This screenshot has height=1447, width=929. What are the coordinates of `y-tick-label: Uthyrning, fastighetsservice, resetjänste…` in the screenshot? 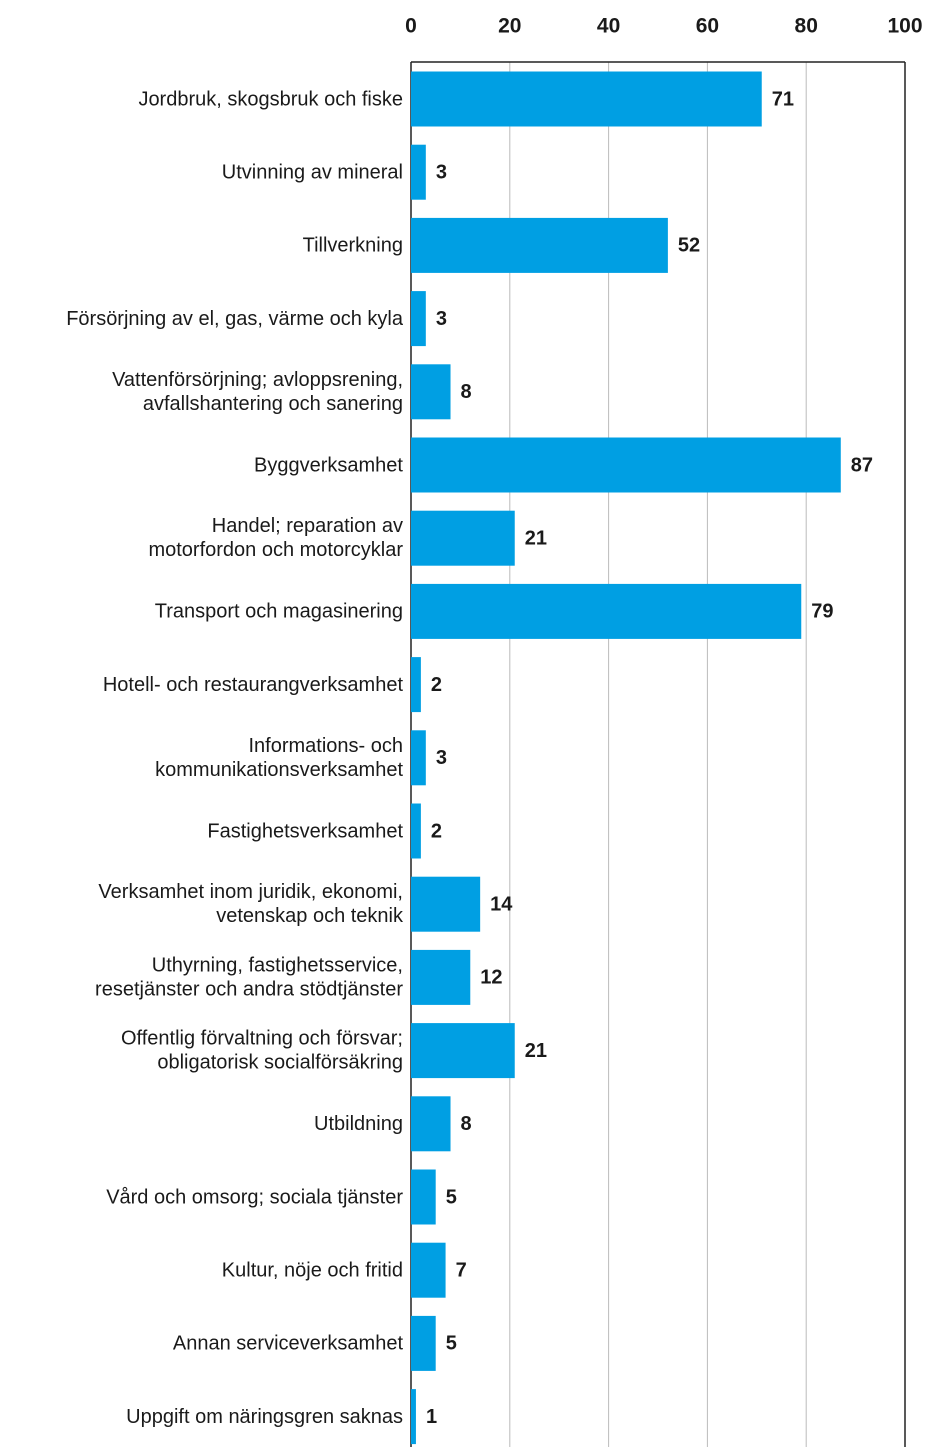 It's located at (249, 978).